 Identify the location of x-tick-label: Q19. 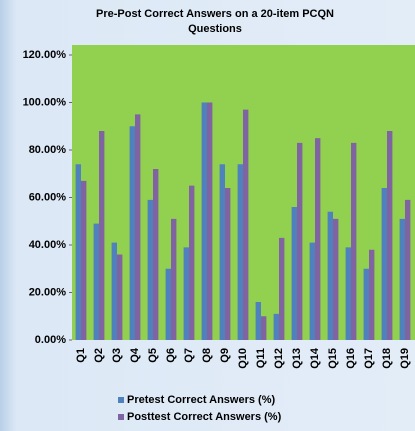
(405, 358).